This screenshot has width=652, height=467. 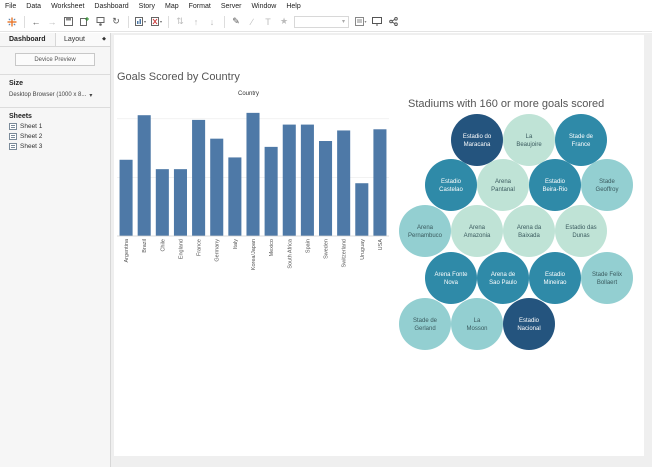 I want to click on bar-england, so click(x=180, y=202).